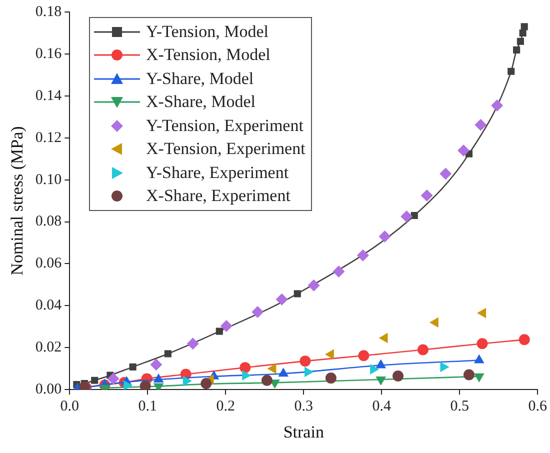 The image size is (550, 453). What do you see at coordinates (460, 406) in the screenshot?
I see `x-tick-label: 0.5` at bounding box center [460, 406].